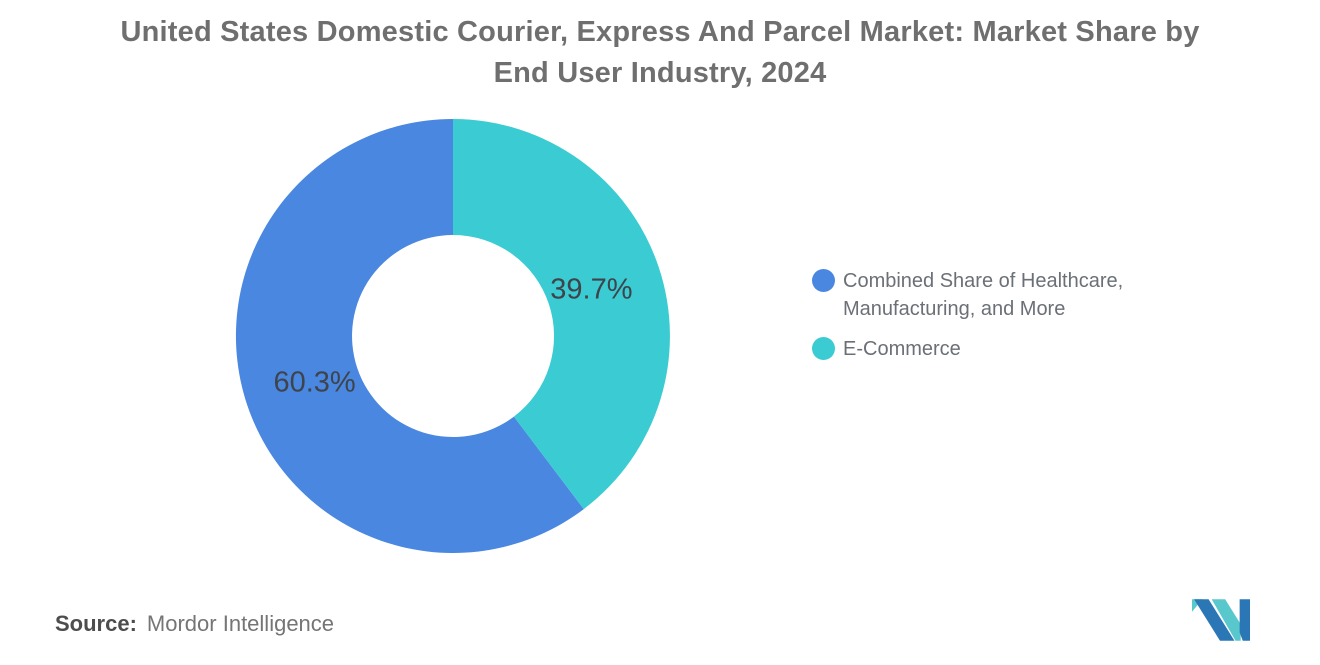  What do you see at coordinates (823, 280) in the screenshot?
I see `legend-marker-blue-icon` at bounding box center [823, 280].